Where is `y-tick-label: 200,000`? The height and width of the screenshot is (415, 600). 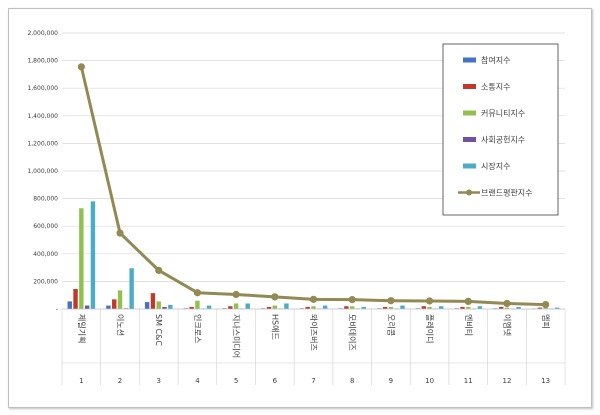
y-tick-label: 200,000 is located at coordinates (45, 281).